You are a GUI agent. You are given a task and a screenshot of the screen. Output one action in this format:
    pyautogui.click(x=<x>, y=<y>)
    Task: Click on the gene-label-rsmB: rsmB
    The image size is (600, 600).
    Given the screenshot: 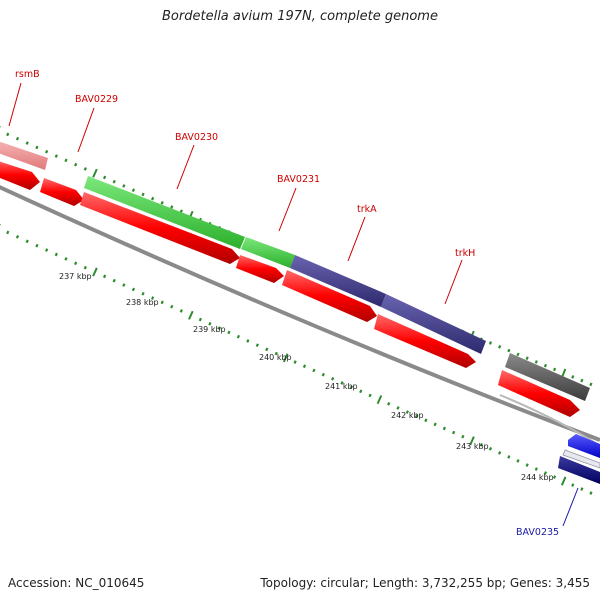 What is the action you would take?
    pyautogui.click(x=27, y=74)
    